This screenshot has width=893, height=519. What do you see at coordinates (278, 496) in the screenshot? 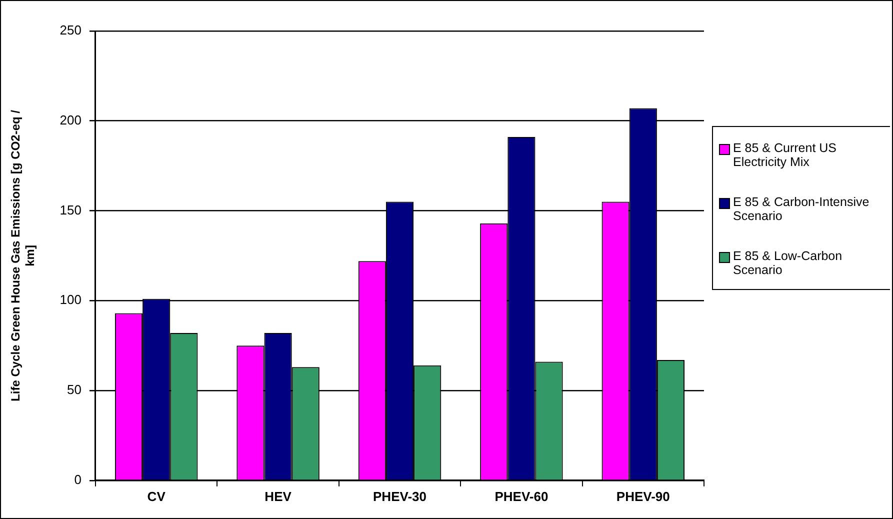
I see `x-tick-label: HEV` at bounding box center [278, 496].